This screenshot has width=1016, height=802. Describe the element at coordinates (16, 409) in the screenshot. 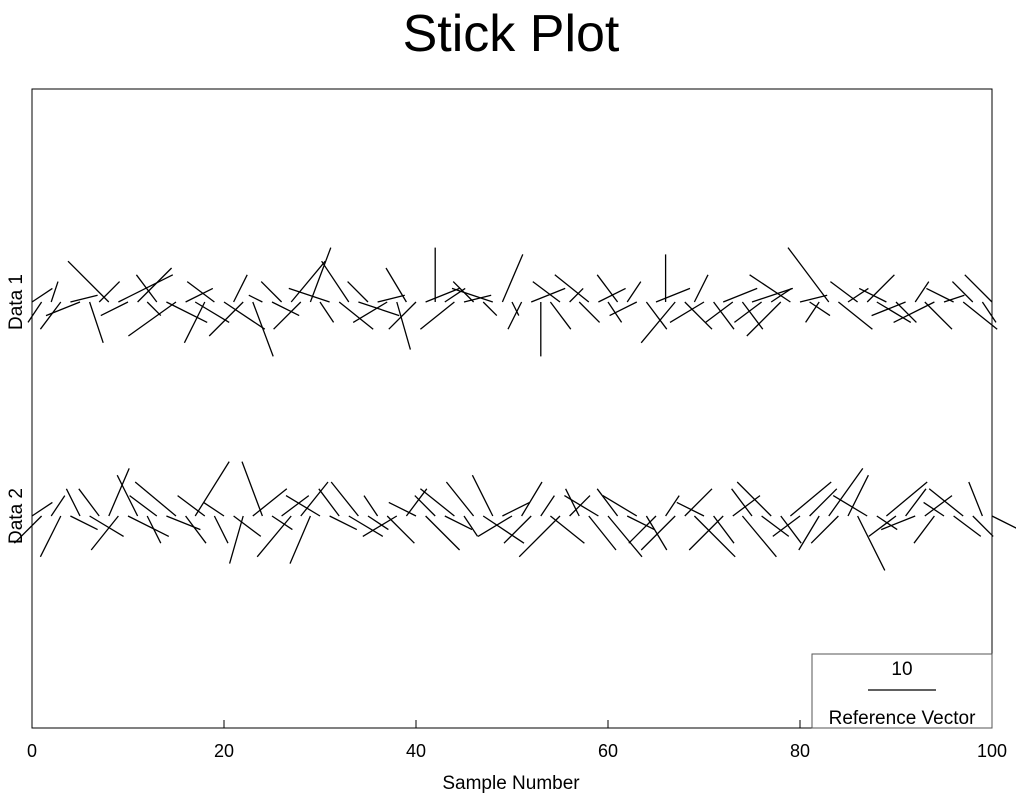

I see `y-axis-series-labels: Data 1 Data 2` at that location.